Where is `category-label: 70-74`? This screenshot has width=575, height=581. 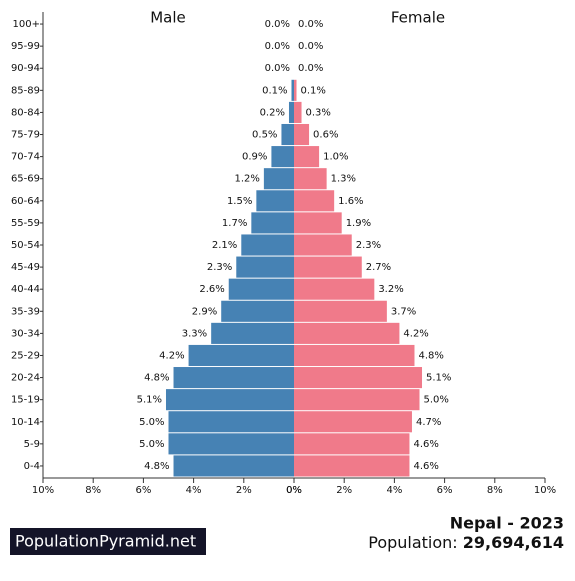 category-label: 70-74 is located at coordinates (25, 157).